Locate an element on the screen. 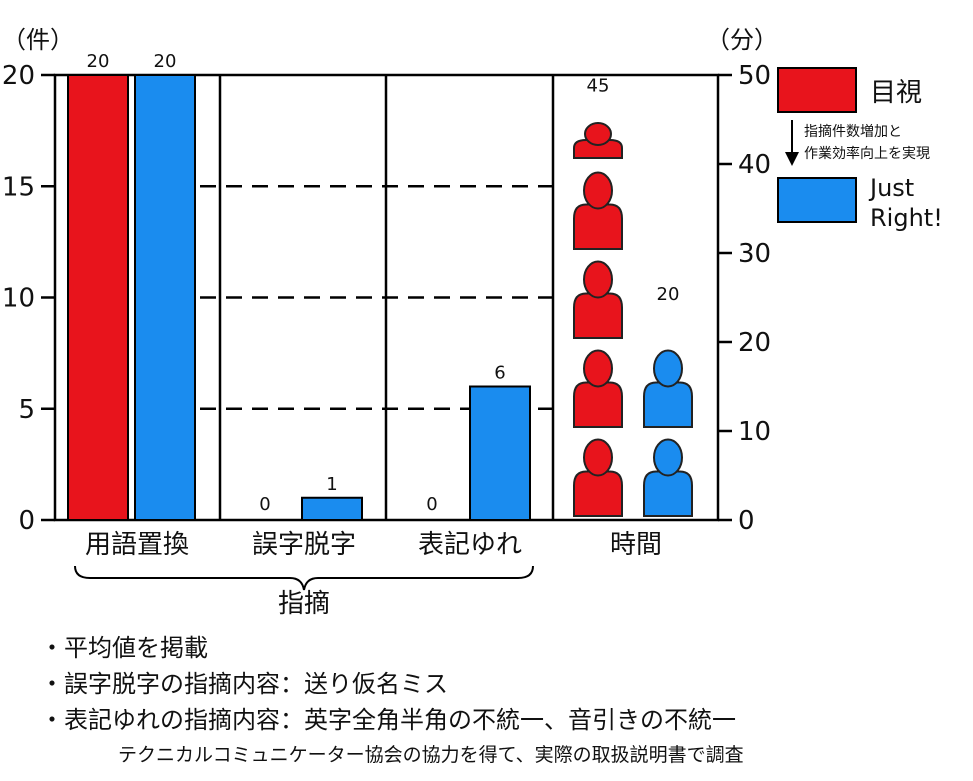 This screenshot has height=781, width=973. left-axis-unit: （件） is located at coordinates (38, 40).